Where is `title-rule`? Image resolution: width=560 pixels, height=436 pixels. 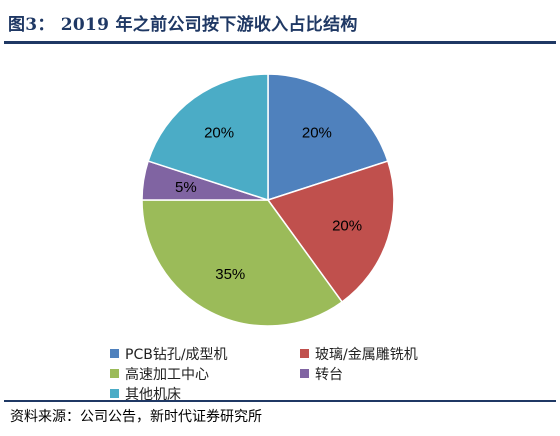
title-rule is located at coordinates (280, 42).